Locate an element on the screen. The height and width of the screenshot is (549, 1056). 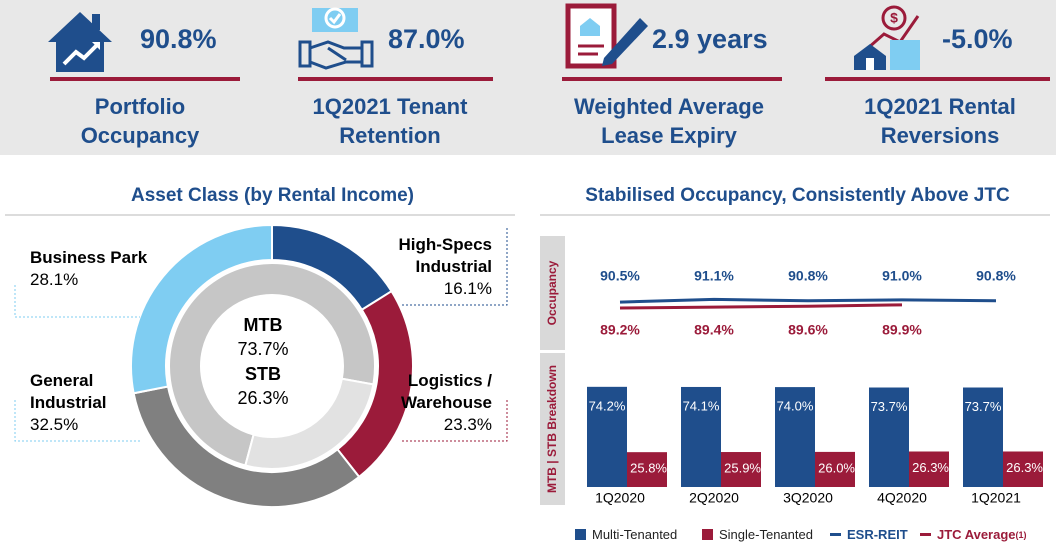
house-icon is located at coordinates (80, 42).